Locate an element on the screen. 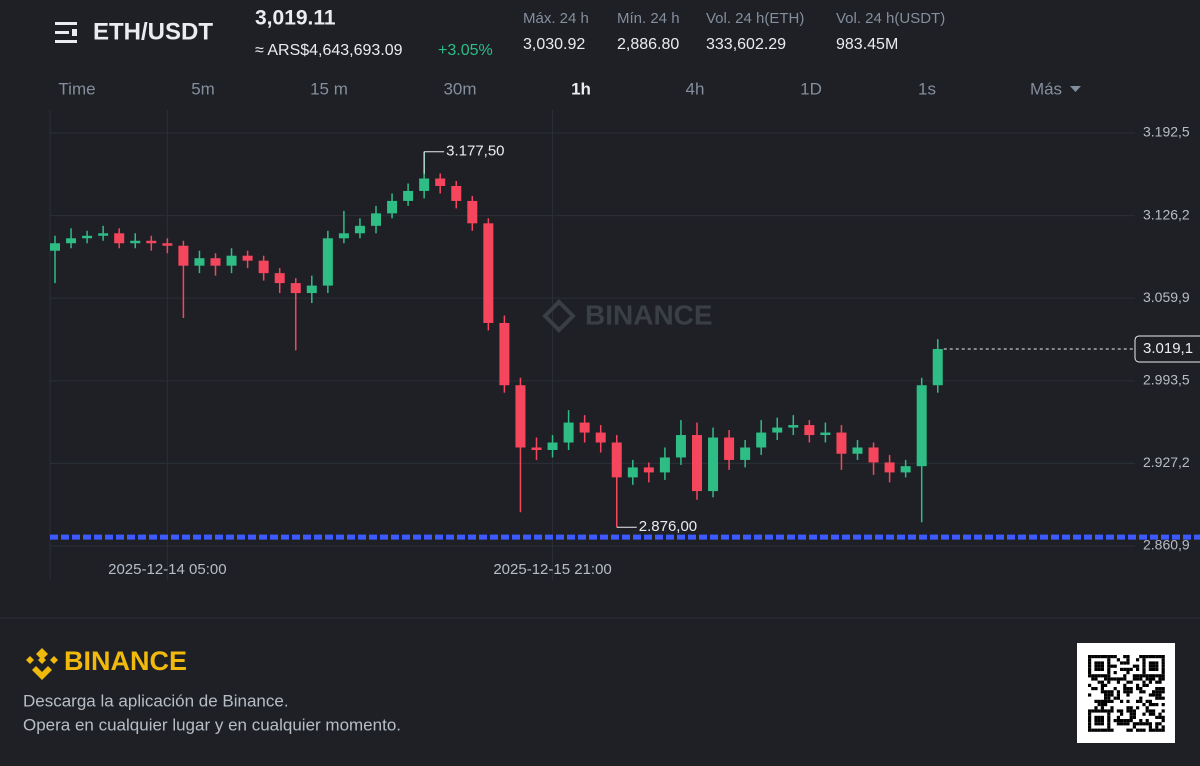 The image size is (1200, 766). y-tick-label: 3.126,2 is located at coordinates (1166, 214).